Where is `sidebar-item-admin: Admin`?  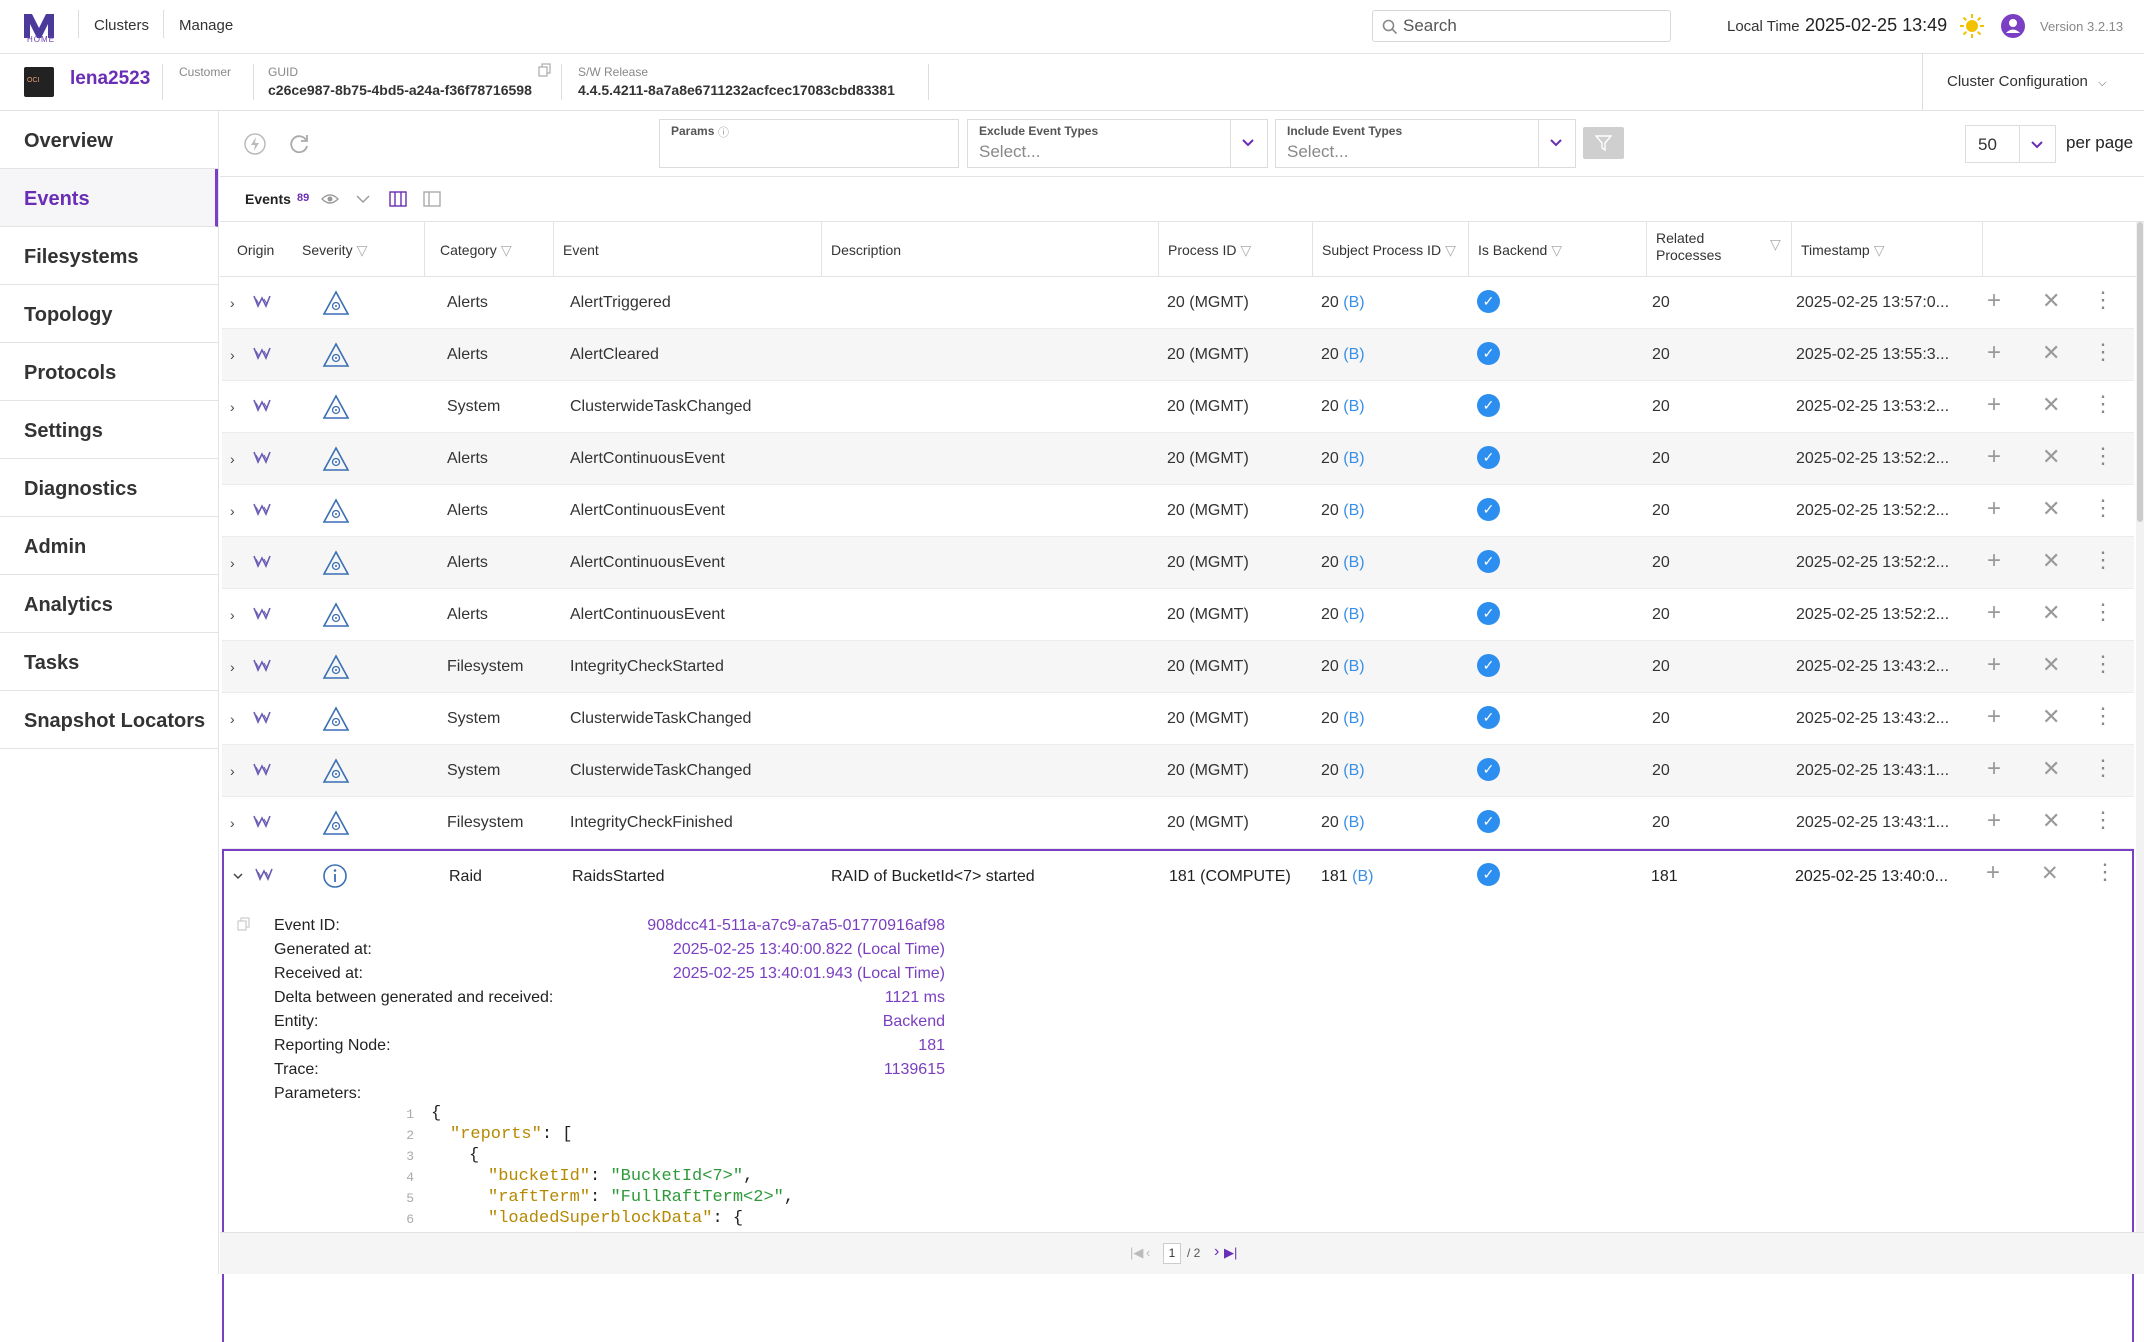
sidebar-item-admin: Admin is located at coordinates (109, 546).